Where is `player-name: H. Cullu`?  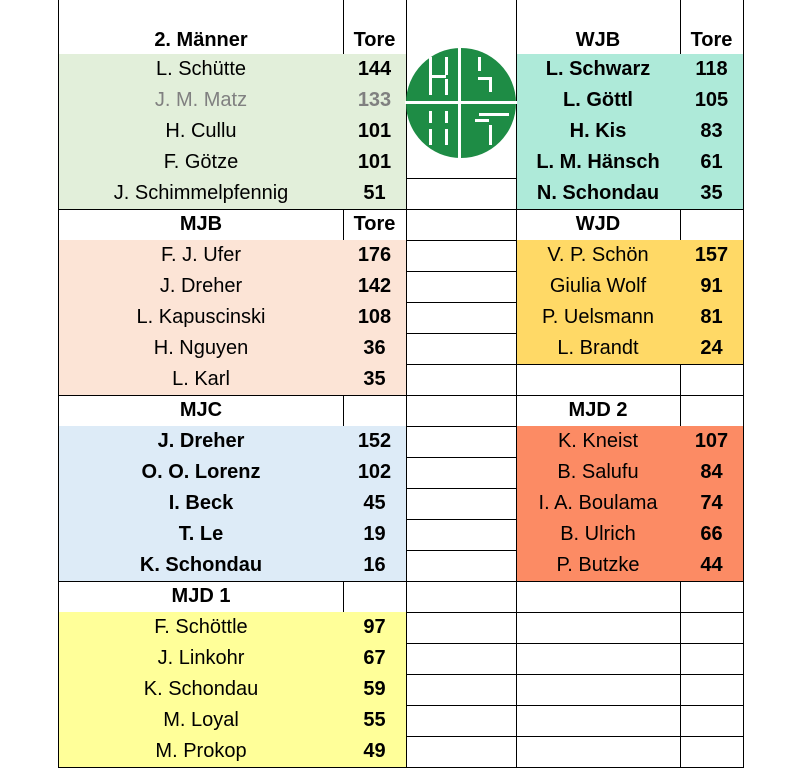 player-name: H. Cullu is located at coordinates (201, 132).